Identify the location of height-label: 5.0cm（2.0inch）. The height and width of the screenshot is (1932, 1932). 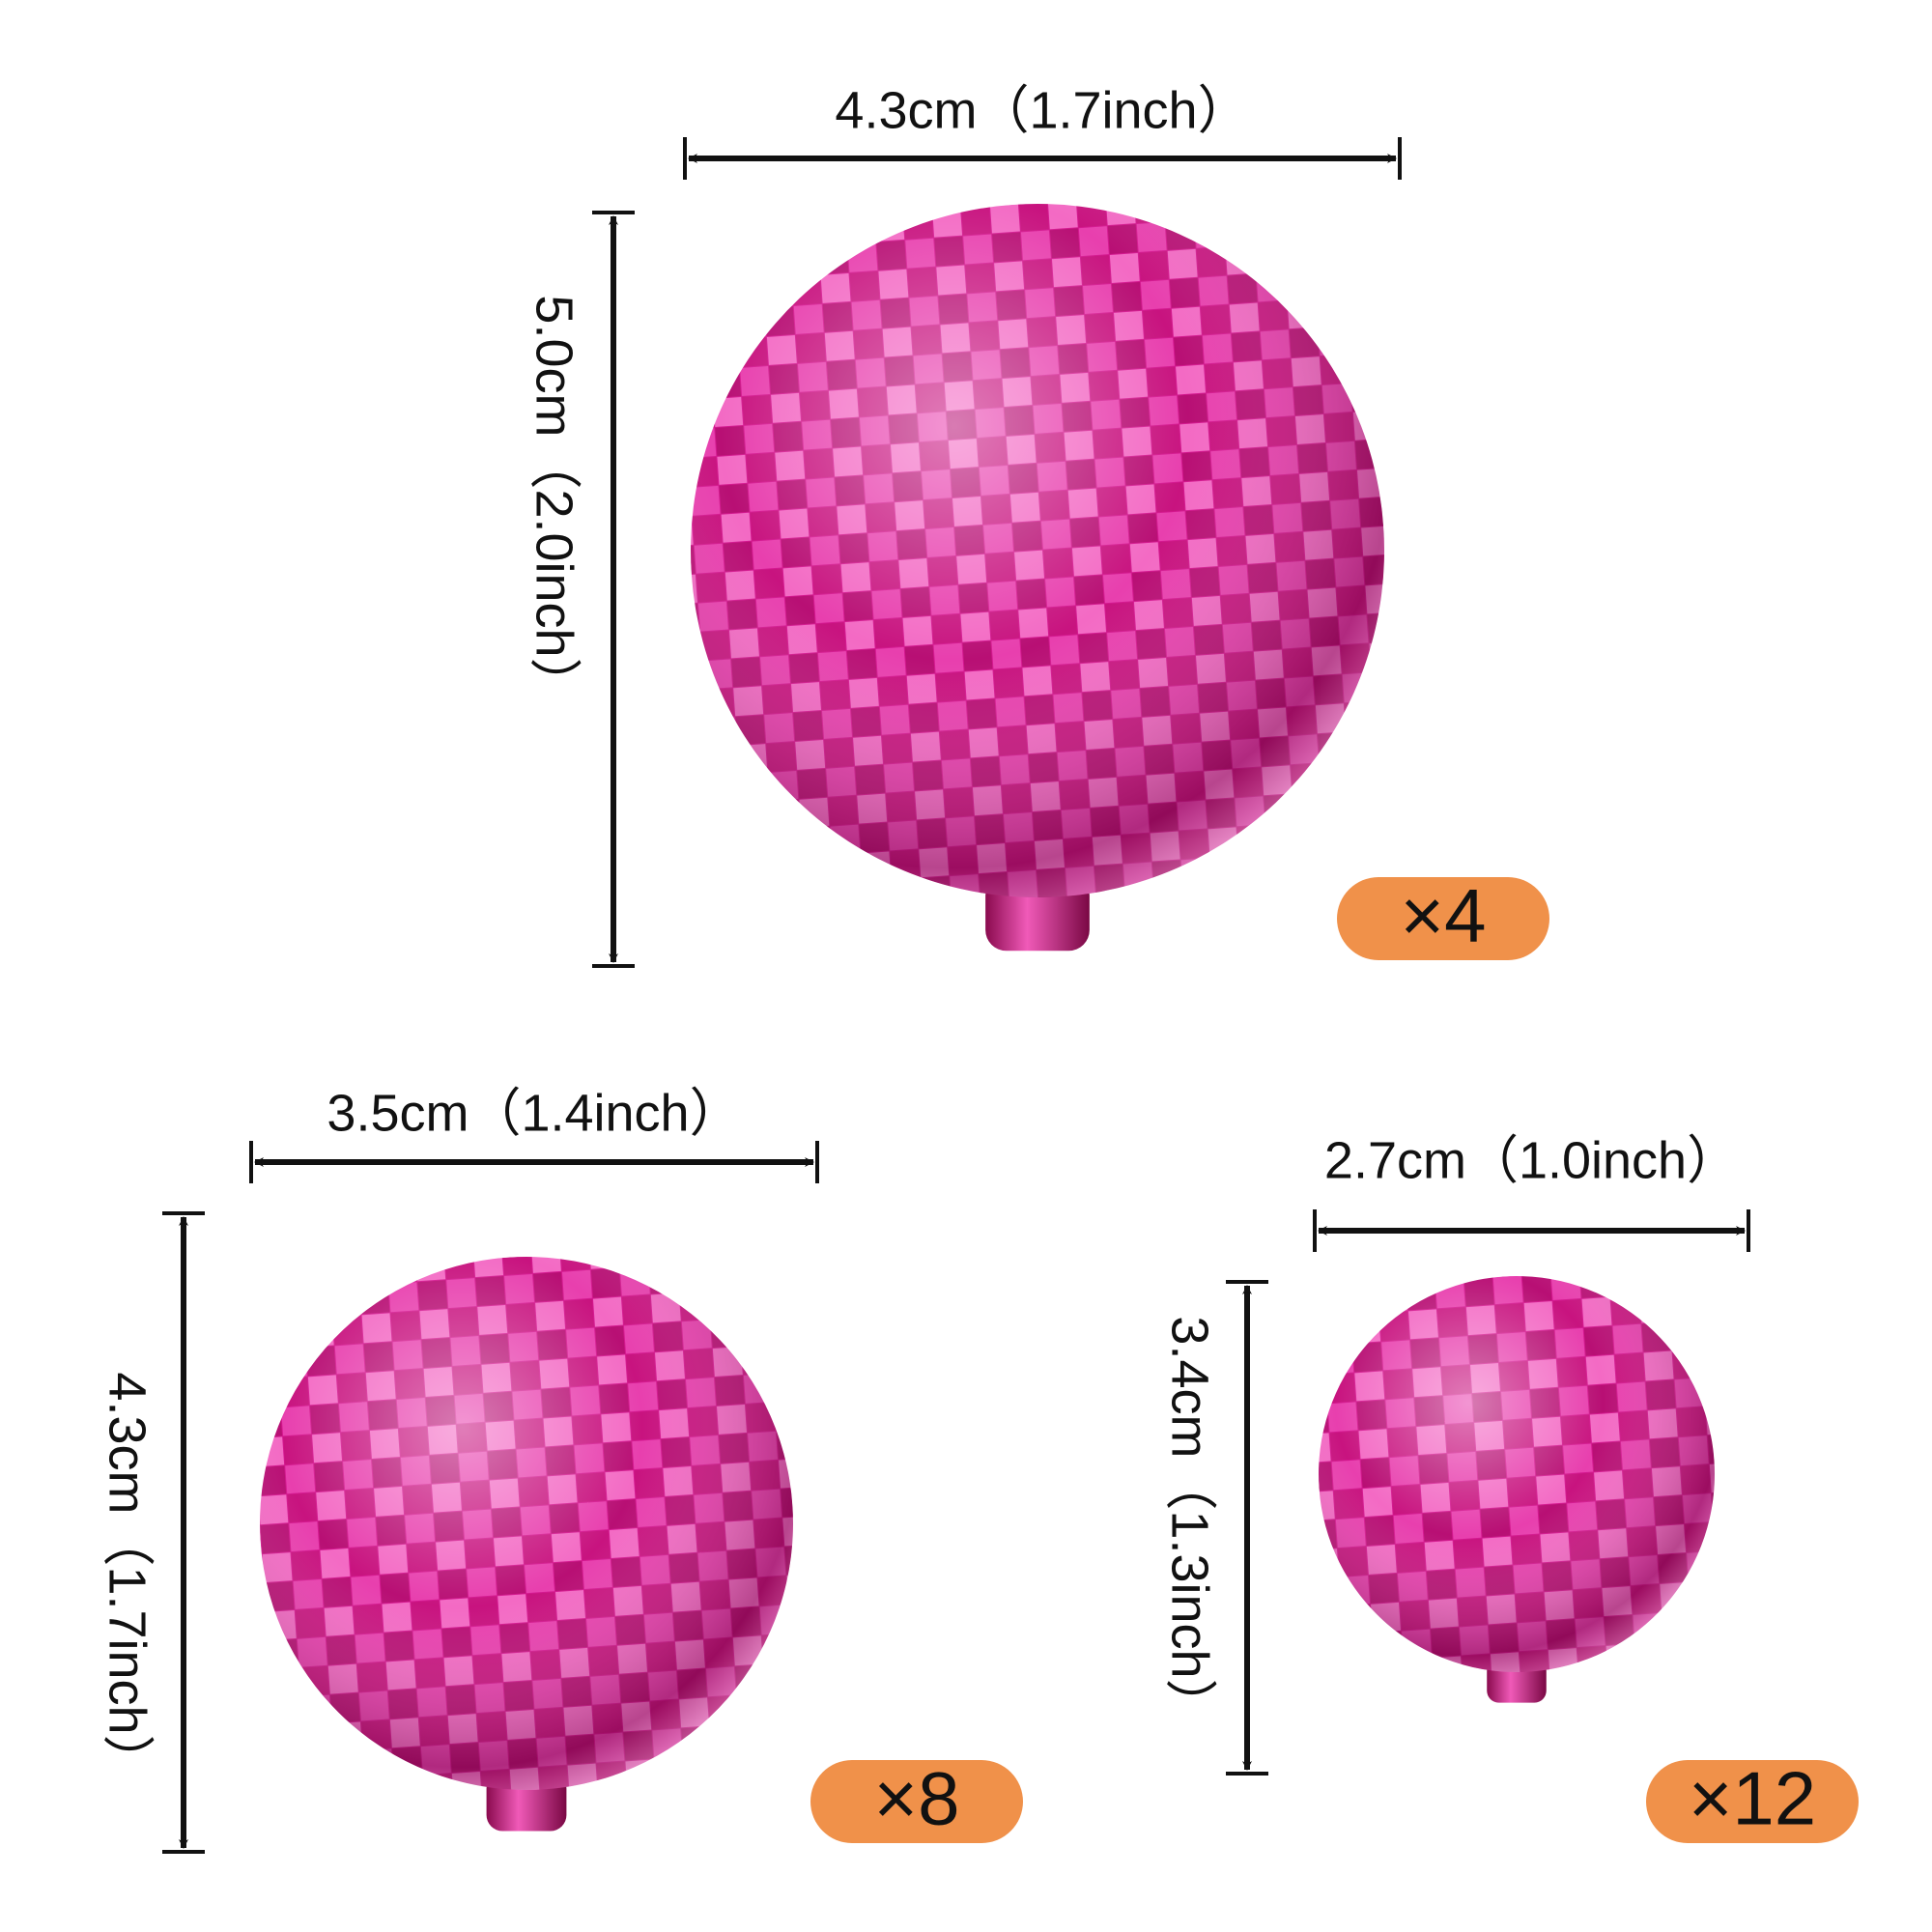
(554, 502).